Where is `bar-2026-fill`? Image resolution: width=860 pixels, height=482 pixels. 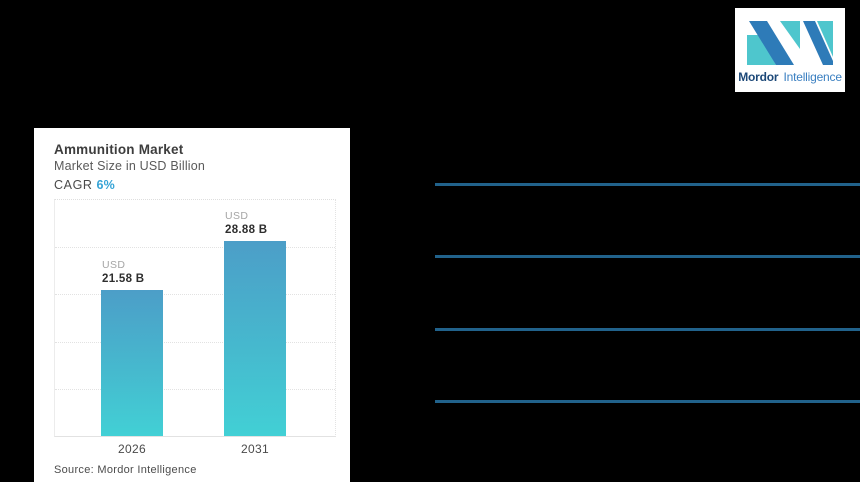 bar-2026-fill is located at coordinates (132, 363).